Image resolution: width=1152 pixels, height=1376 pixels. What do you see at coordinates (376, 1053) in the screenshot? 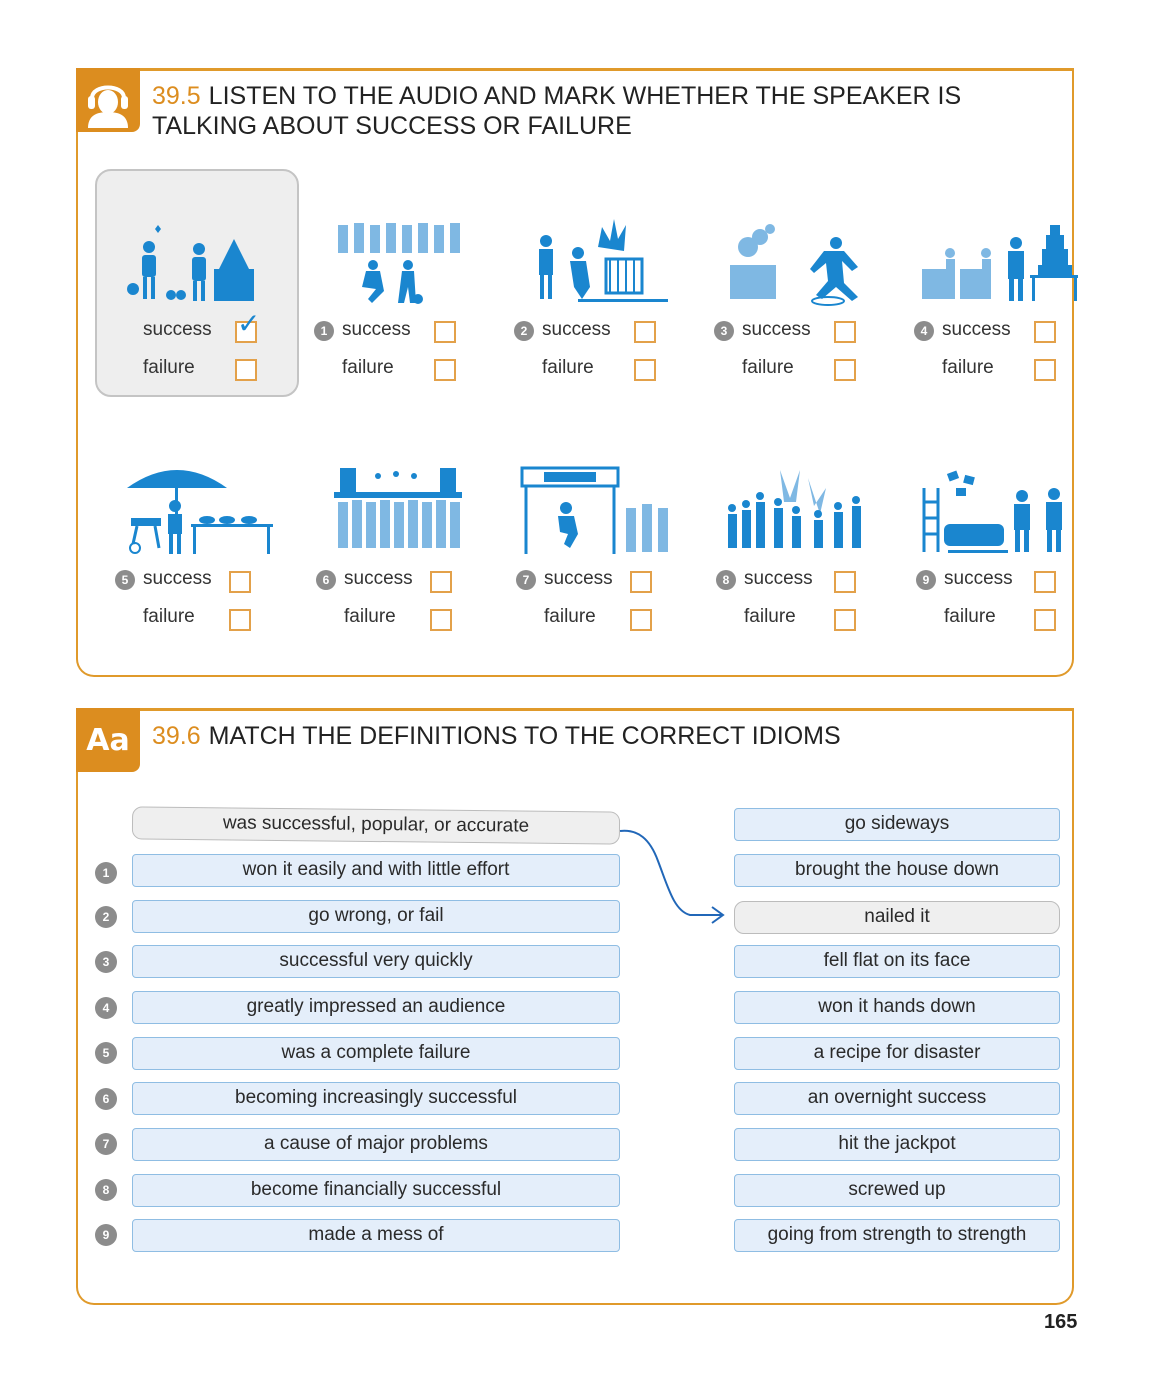
I see `definition-item: was a complete failure` at bounding box center [376, 1053].